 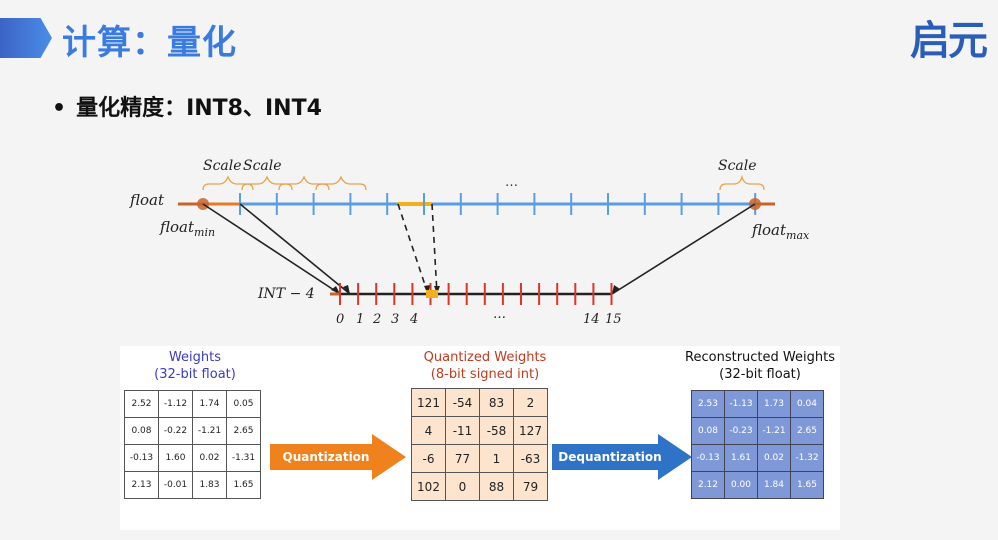 What do you see at coordinates (780, 231) in the screenshot?
I see `float-max-label: floatmax` at bounding box center [780, 231].